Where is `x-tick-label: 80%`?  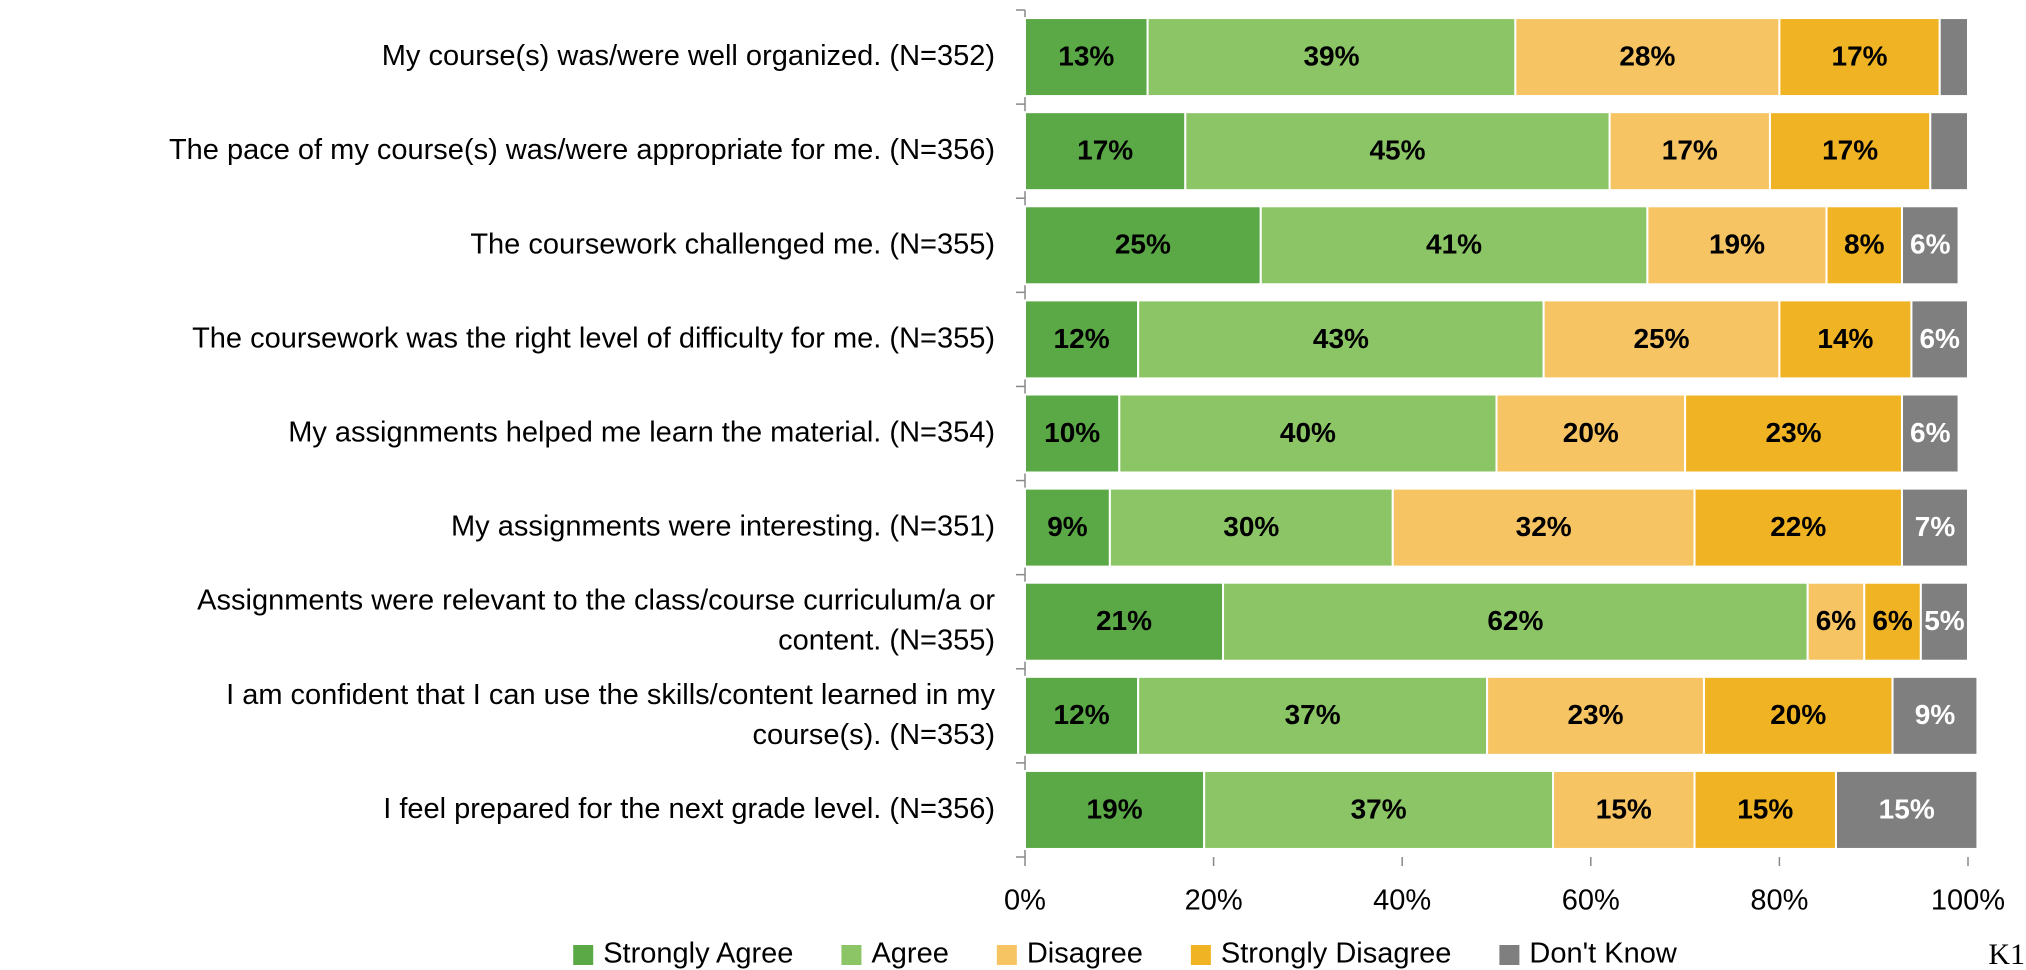 x-tick-label: 80% is located at coordinates (1779, 901).